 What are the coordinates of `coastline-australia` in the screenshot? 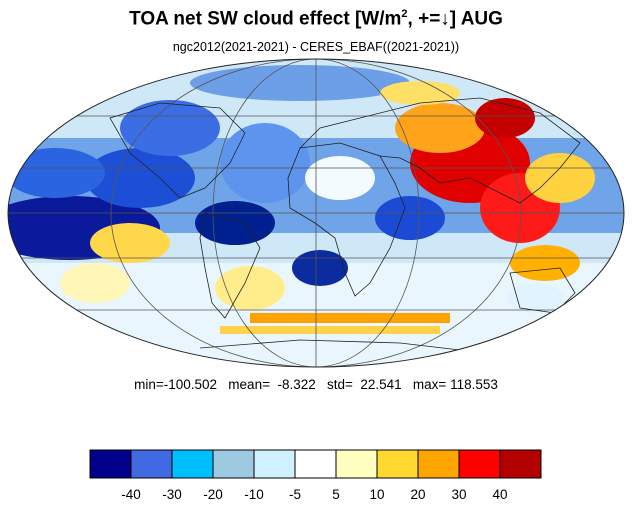 It's located at (542, 290).